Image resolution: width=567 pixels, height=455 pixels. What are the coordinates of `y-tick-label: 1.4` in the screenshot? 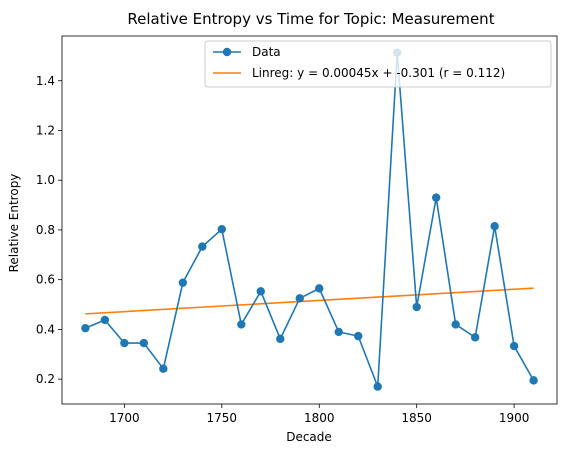 It's located at (45, 81).